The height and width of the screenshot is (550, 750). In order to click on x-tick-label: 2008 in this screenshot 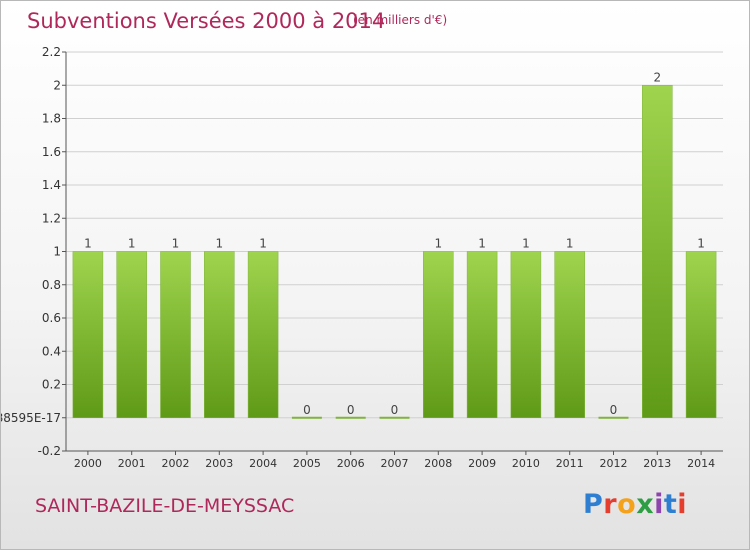, I will do `click(438, 463)`.